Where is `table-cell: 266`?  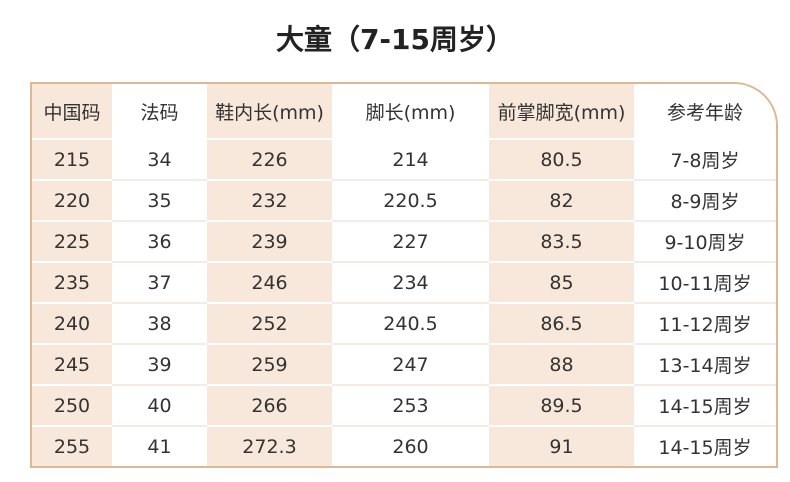 table-cell: 266 is located at coordinates (269, 406).